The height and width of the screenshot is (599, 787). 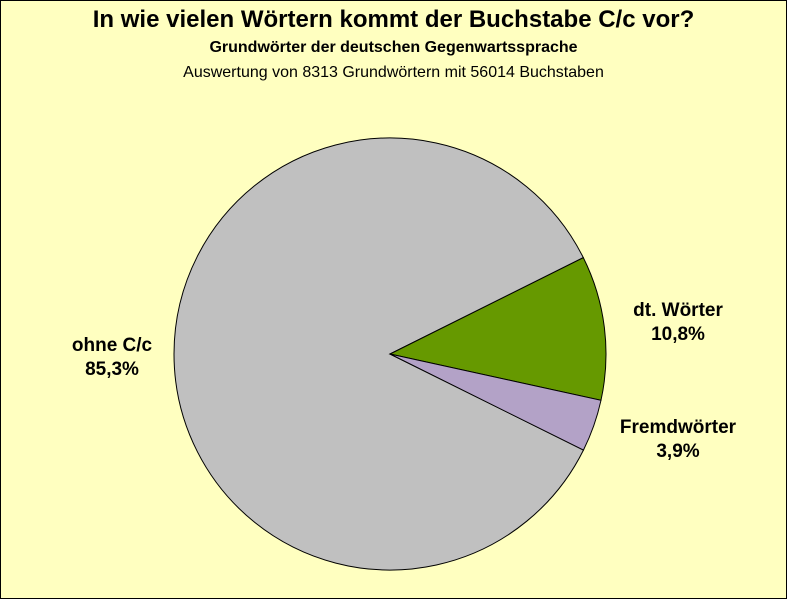 I want to click on pie-label-fremdwoerter: Fremdwörter 3,9%, so click(x=678, y=440).